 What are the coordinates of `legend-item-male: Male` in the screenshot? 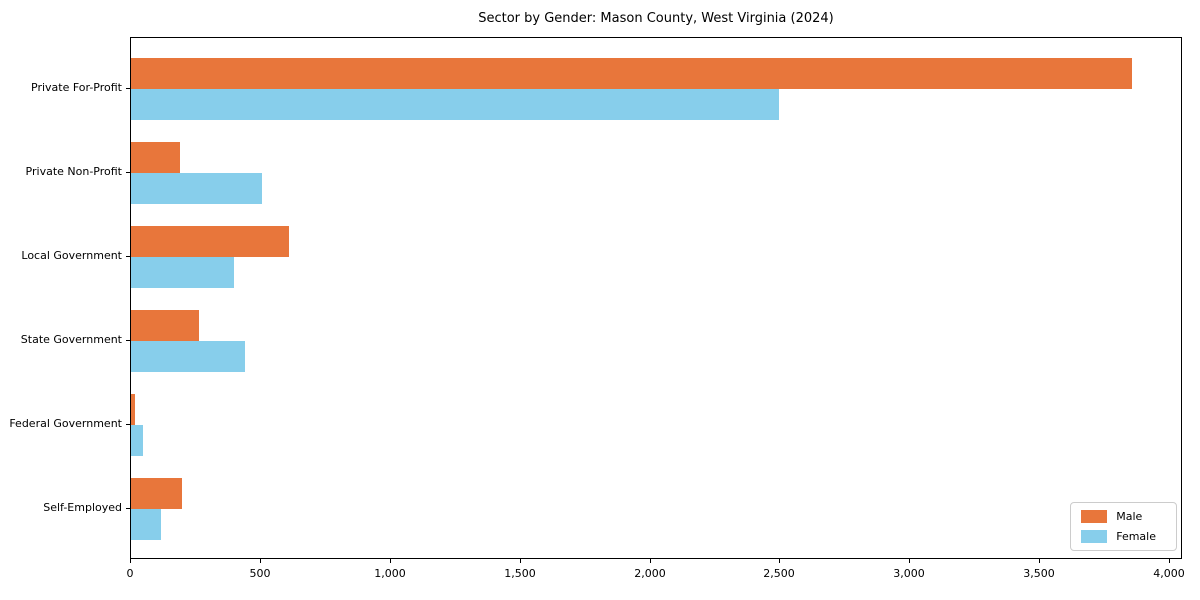 It's located at (1123, 516).